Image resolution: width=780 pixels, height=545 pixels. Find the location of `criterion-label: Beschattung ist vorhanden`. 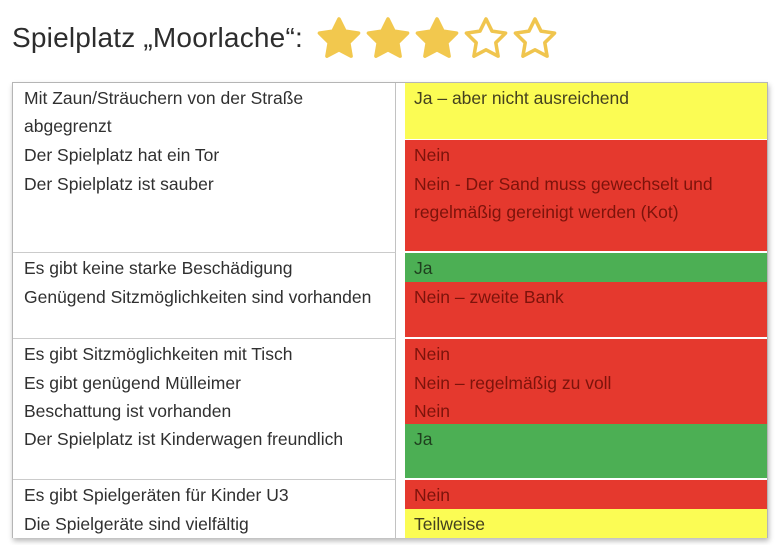

criterion-label: Beschattung ist vorhanden is located at coordinates (204, 411).